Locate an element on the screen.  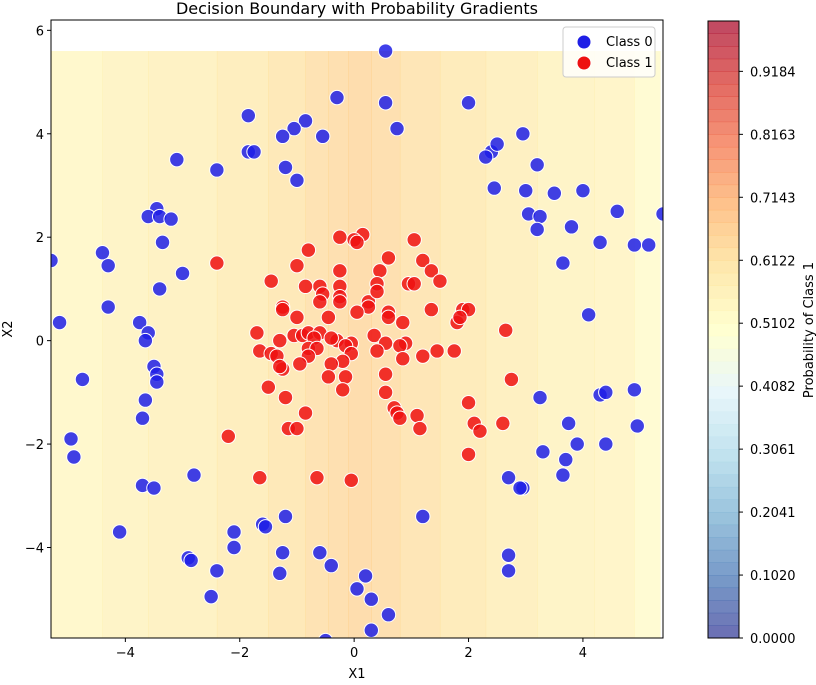
colorbar-tick-label: 0.5102 is located at coordinates (773, 324).